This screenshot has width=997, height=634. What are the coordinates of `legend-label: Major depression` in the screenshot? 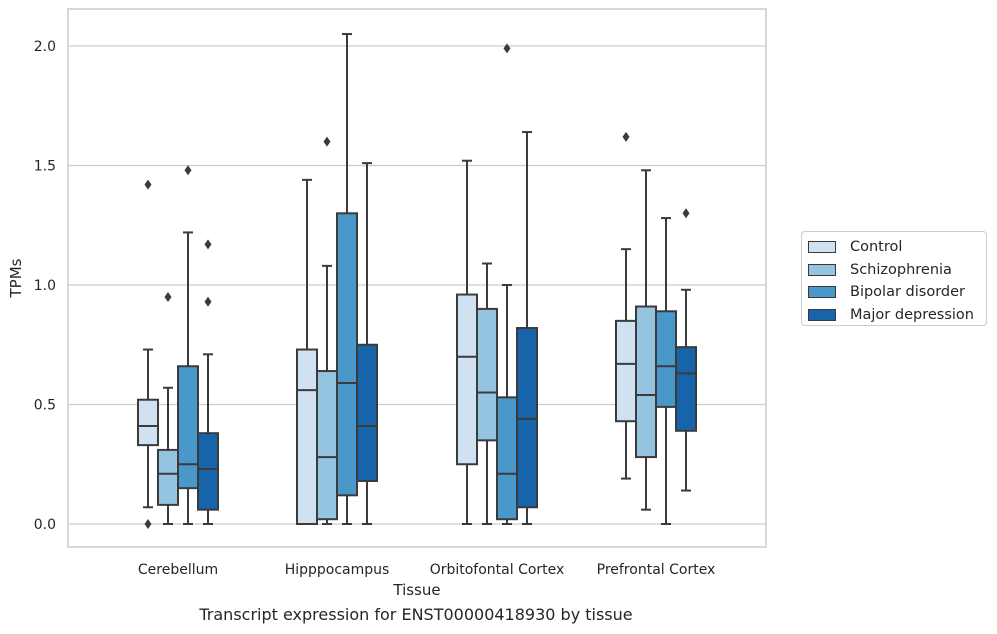 It's located at (912, 314).